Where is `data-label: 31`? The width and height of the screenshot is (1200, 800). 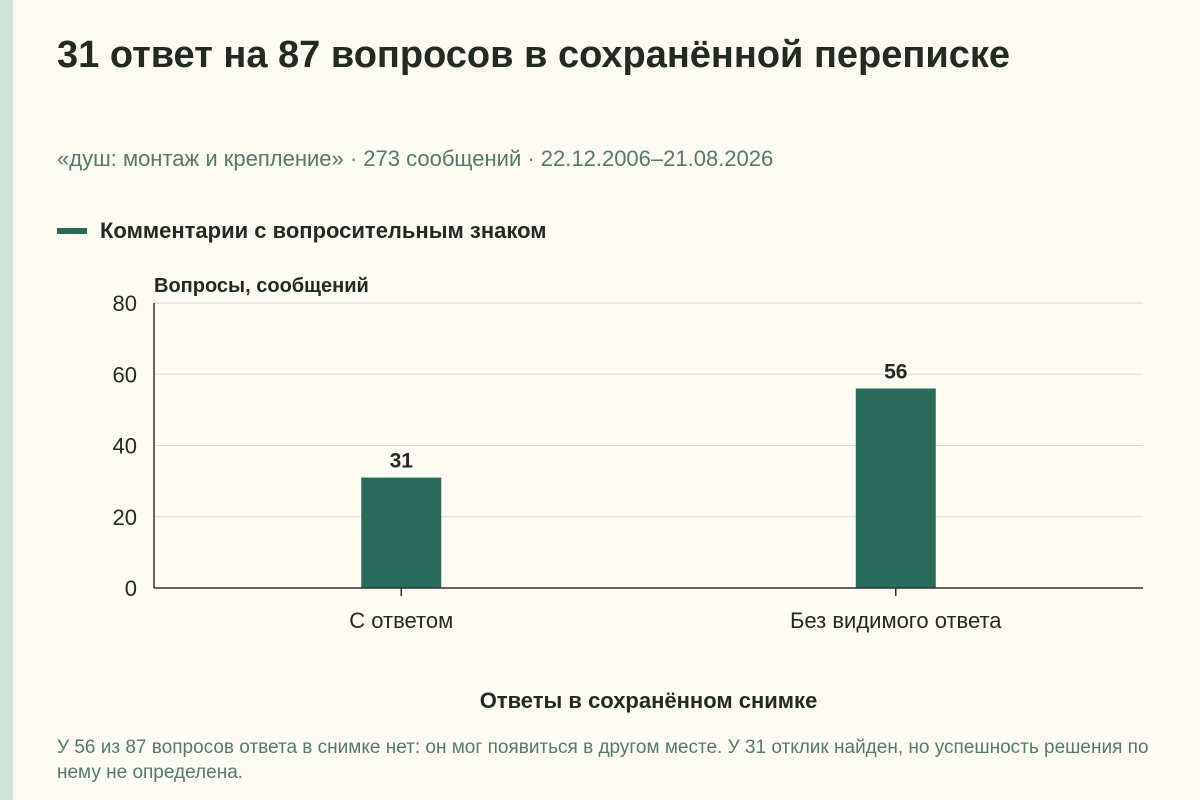
data-label: 31 is located at coordinates (402, 461).